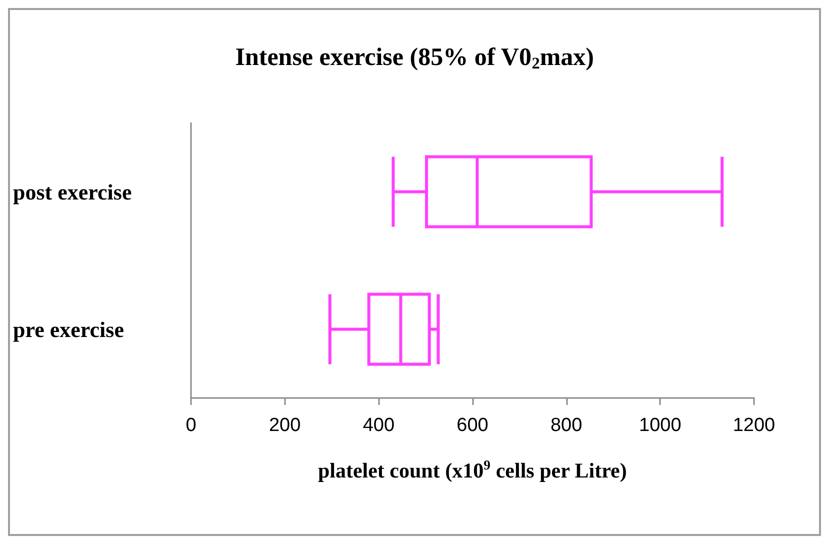 The image size is (831, 544). I want to click on x-tick-label: 1200, so click(754, 425).